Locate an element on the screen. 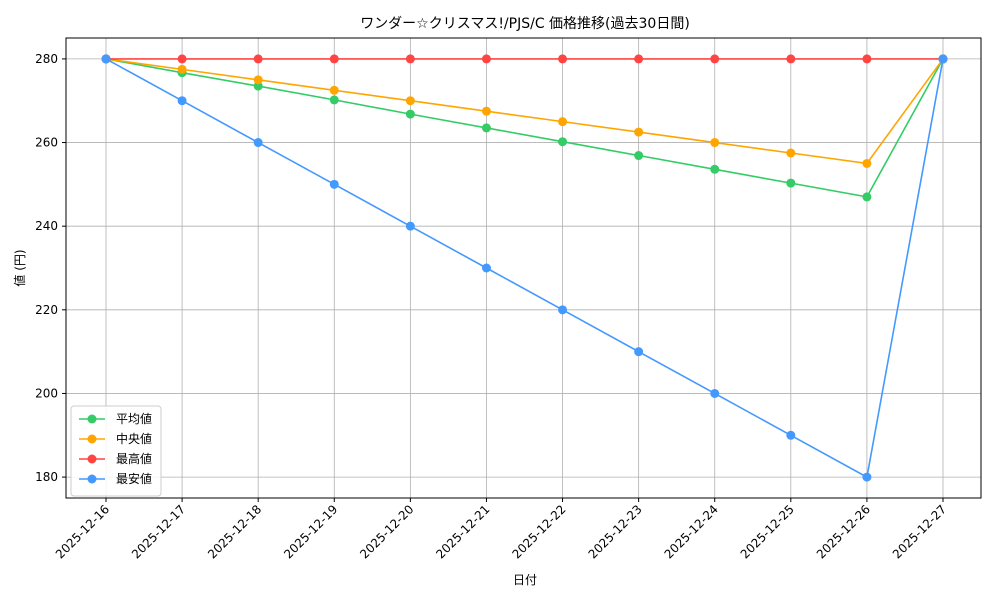 The height and width of the screenshot is (600, 1000). legend-label: 中央値 is located at coordinates (134, 438).